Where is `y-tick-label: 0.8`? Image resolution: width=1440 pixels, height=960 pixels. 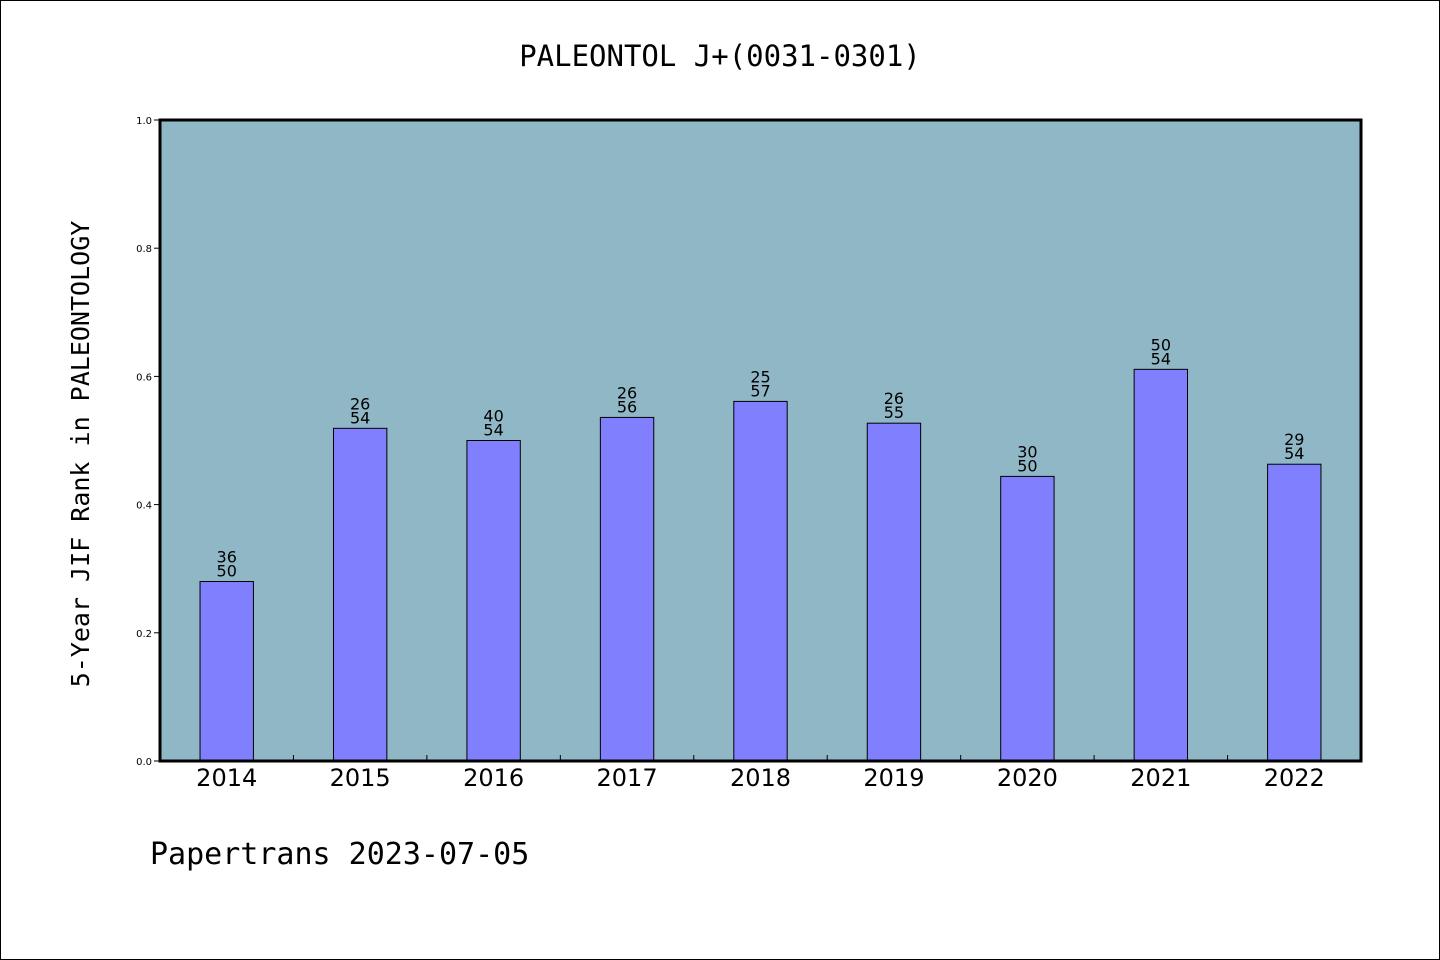 y-tick-label: 0.8 is located at coordinates (144, 249).